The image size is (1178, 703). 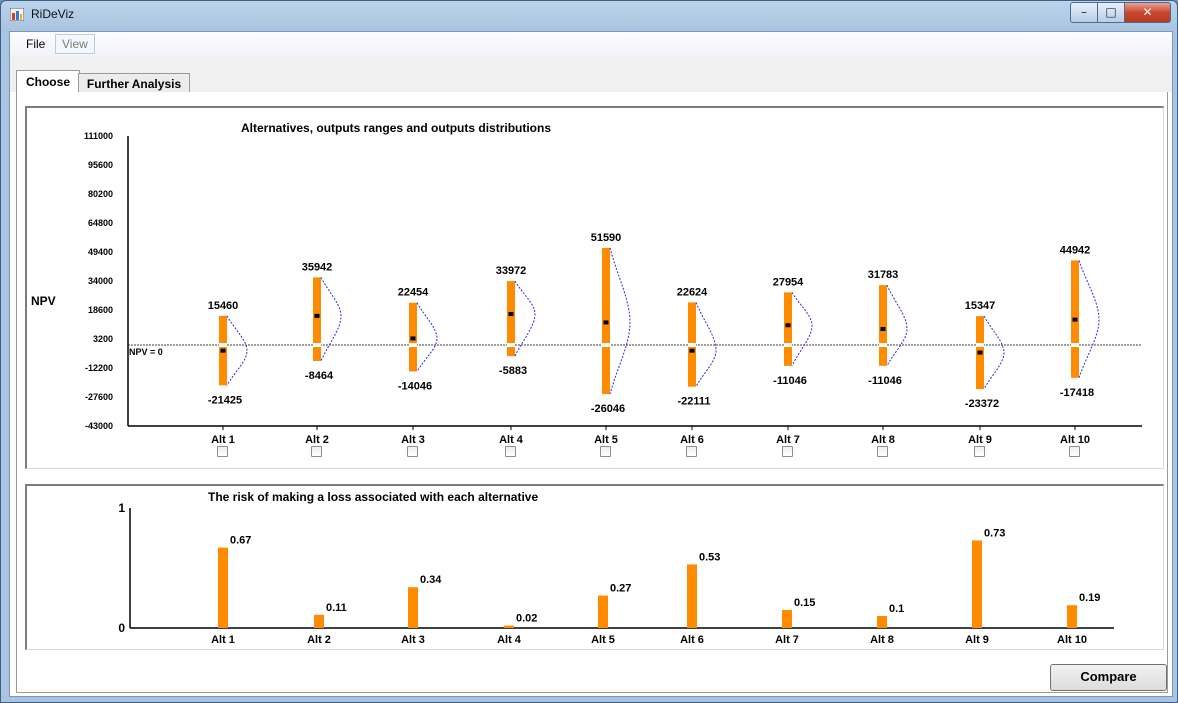 I want to click on menu-view: View, so click(x=75, y=44).